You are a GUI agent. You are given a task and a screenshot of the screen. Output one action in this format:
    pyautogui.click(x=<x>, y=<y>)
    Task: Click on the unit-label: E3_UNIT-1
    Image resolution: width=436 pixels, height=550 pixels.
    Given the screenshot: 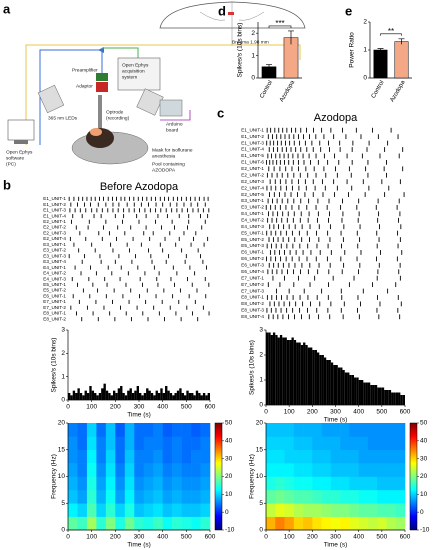 What is the action you would take?
    pyautogui.click(x=54, y=244)
    